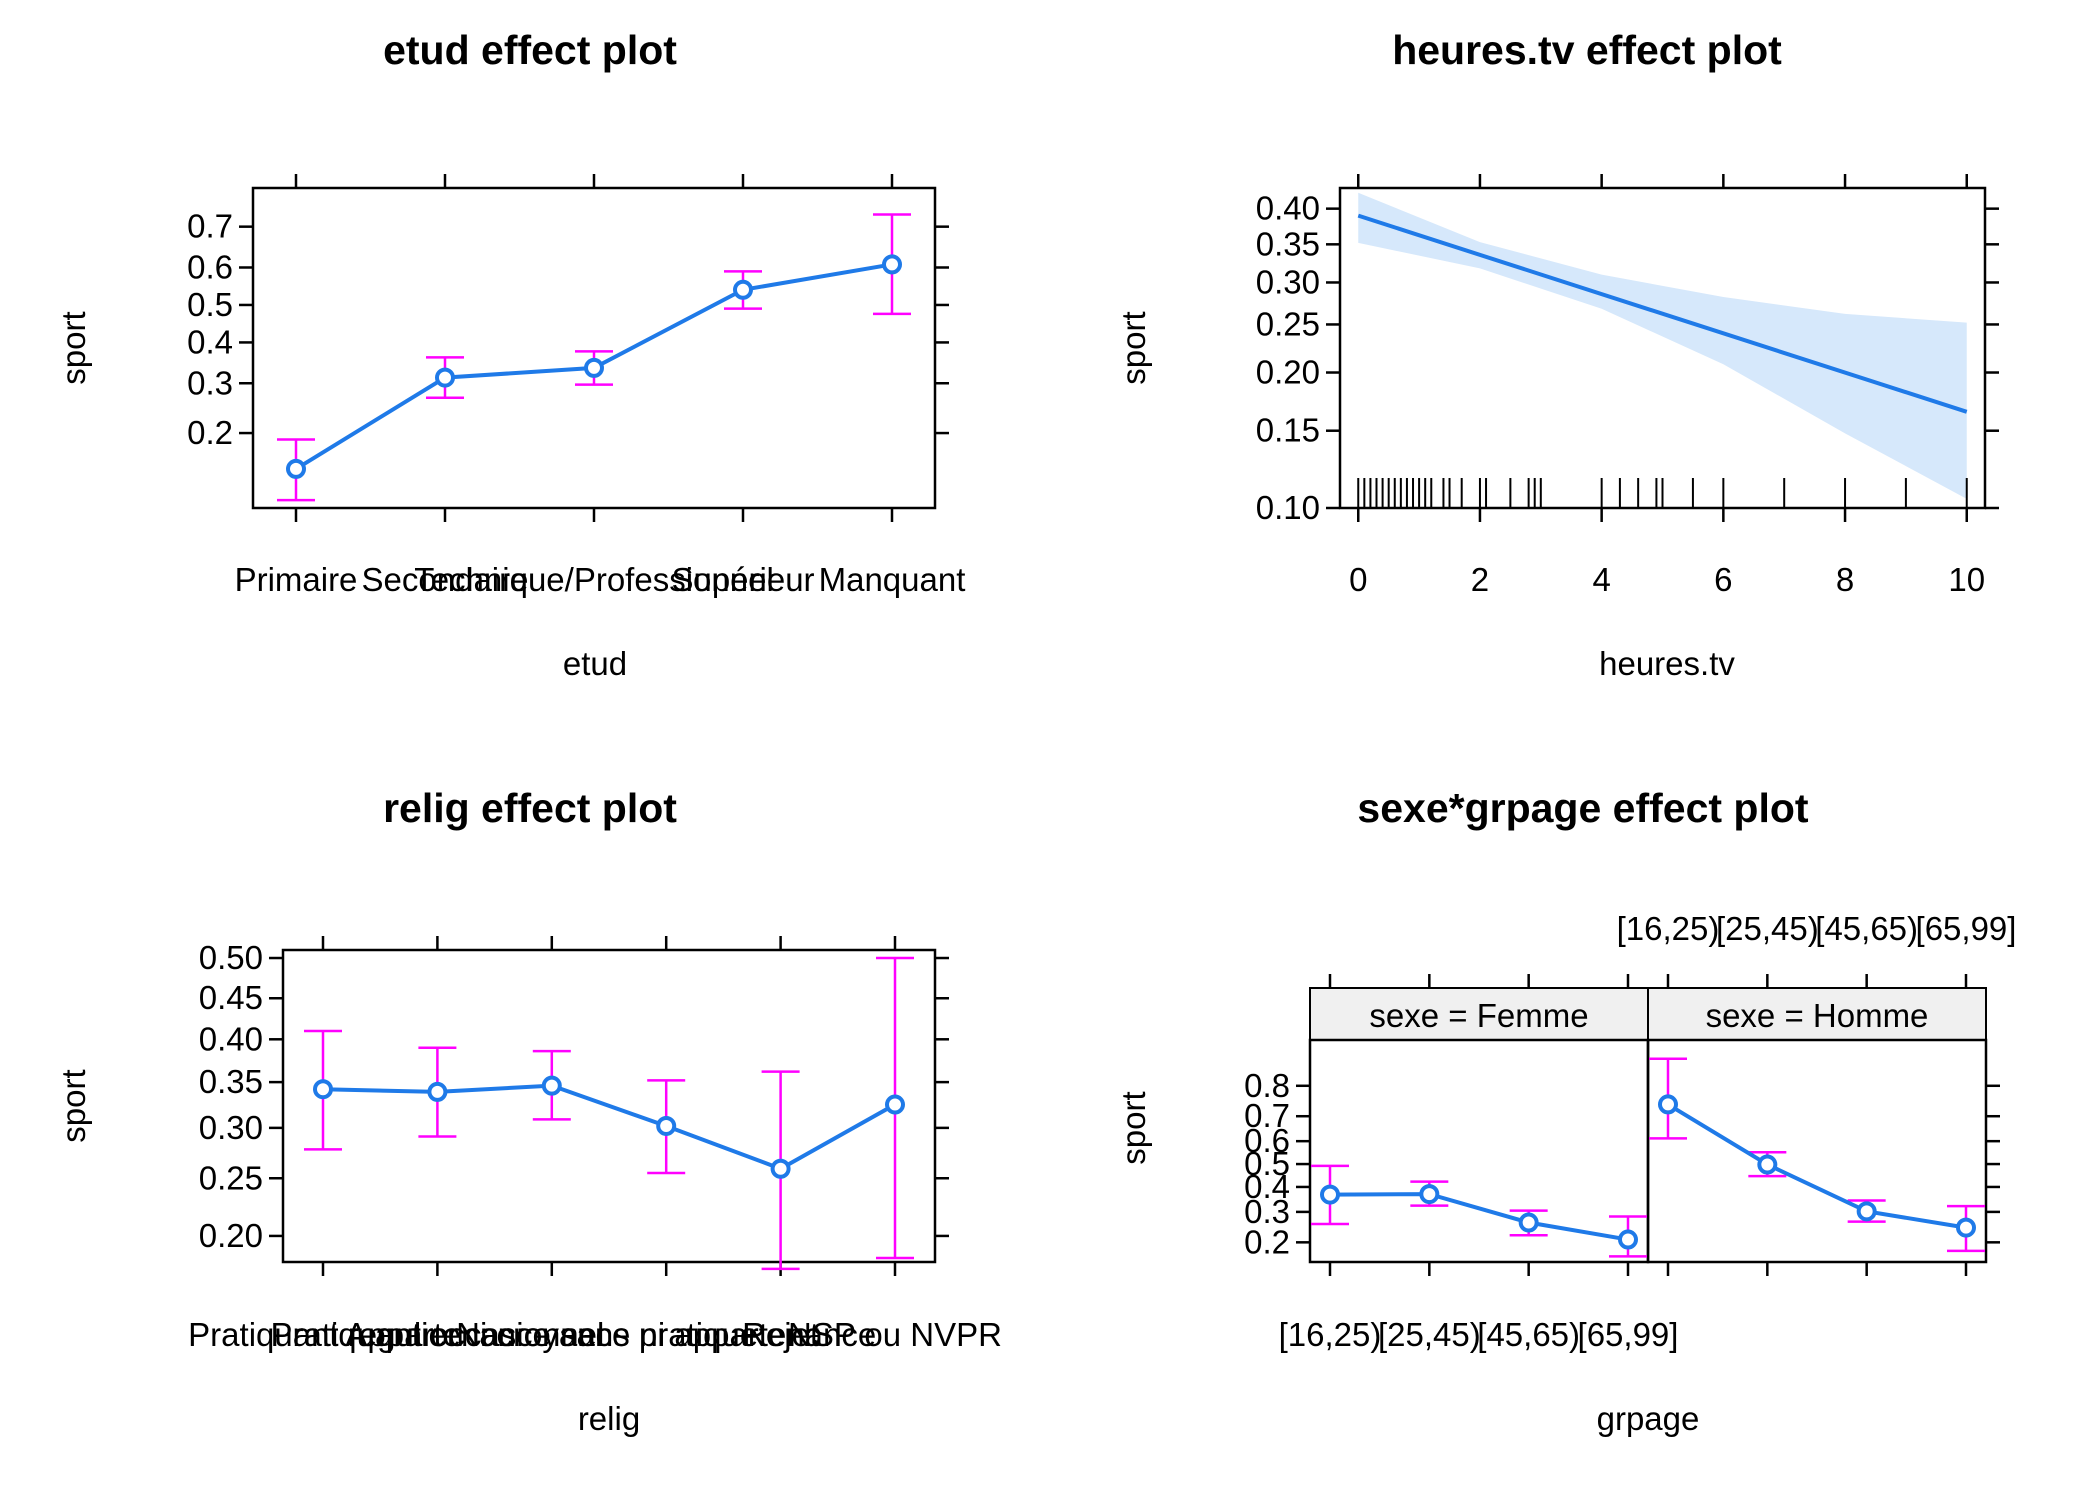  I want to click on x-tick-label-top: [16,25), so click(1668, 928).